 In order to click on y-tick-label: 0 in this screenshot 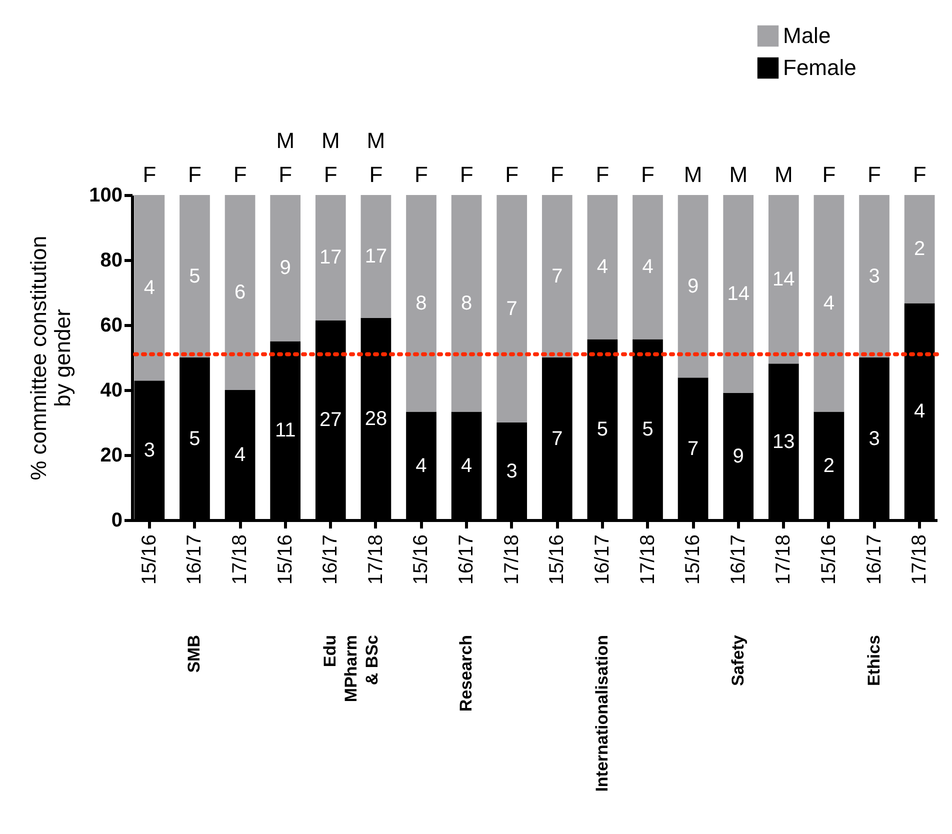, I will do `click(116, 521)`.